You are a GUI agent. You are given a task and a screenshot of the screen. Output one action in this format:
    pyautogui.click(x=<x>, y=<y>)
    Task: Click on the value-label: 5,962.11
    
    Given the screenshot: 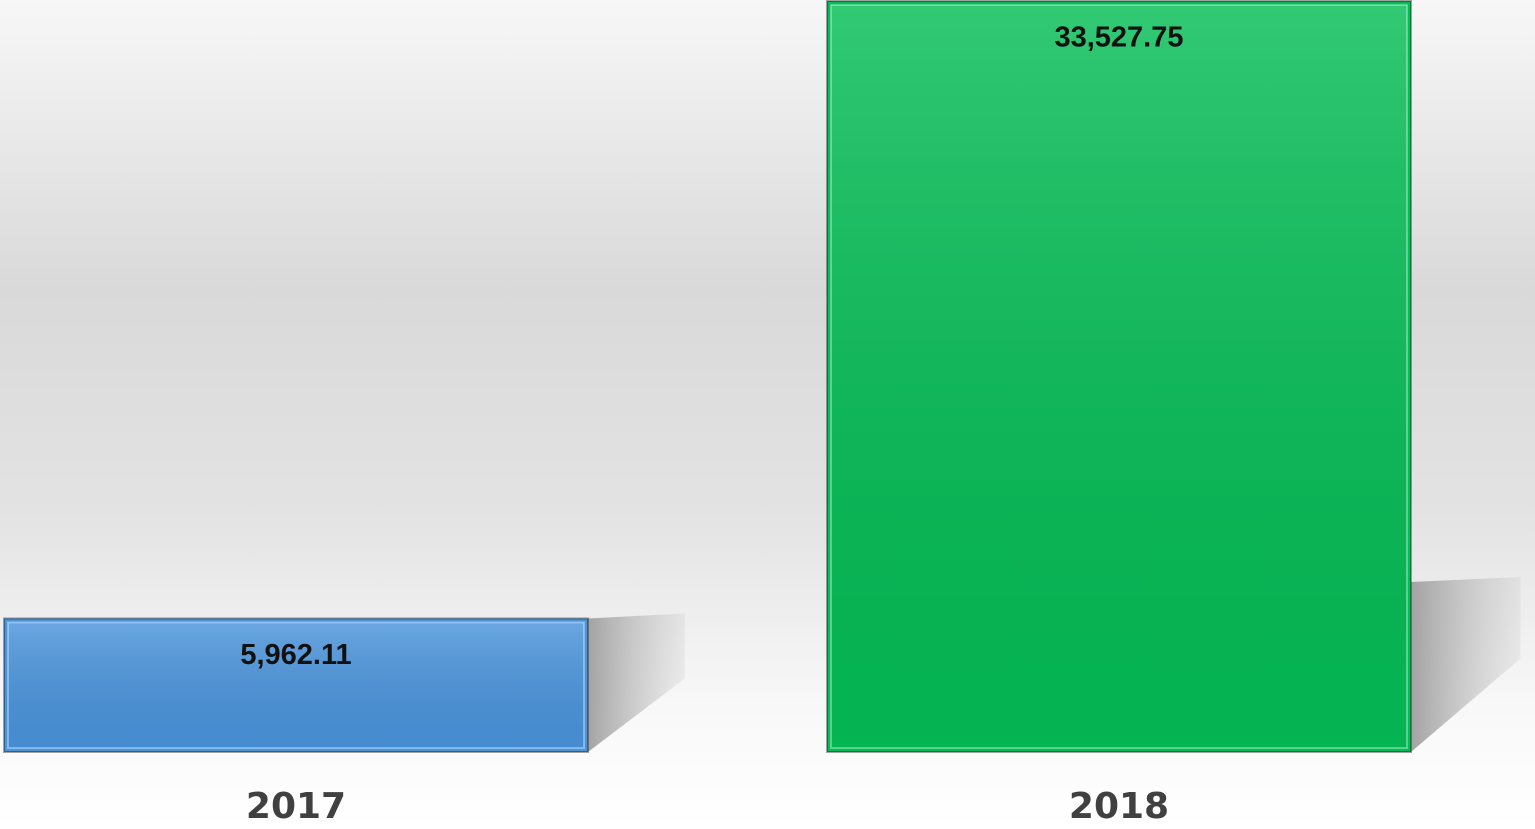 What is the action you would take?
    pyautogui.click(x=295, y=655)
    